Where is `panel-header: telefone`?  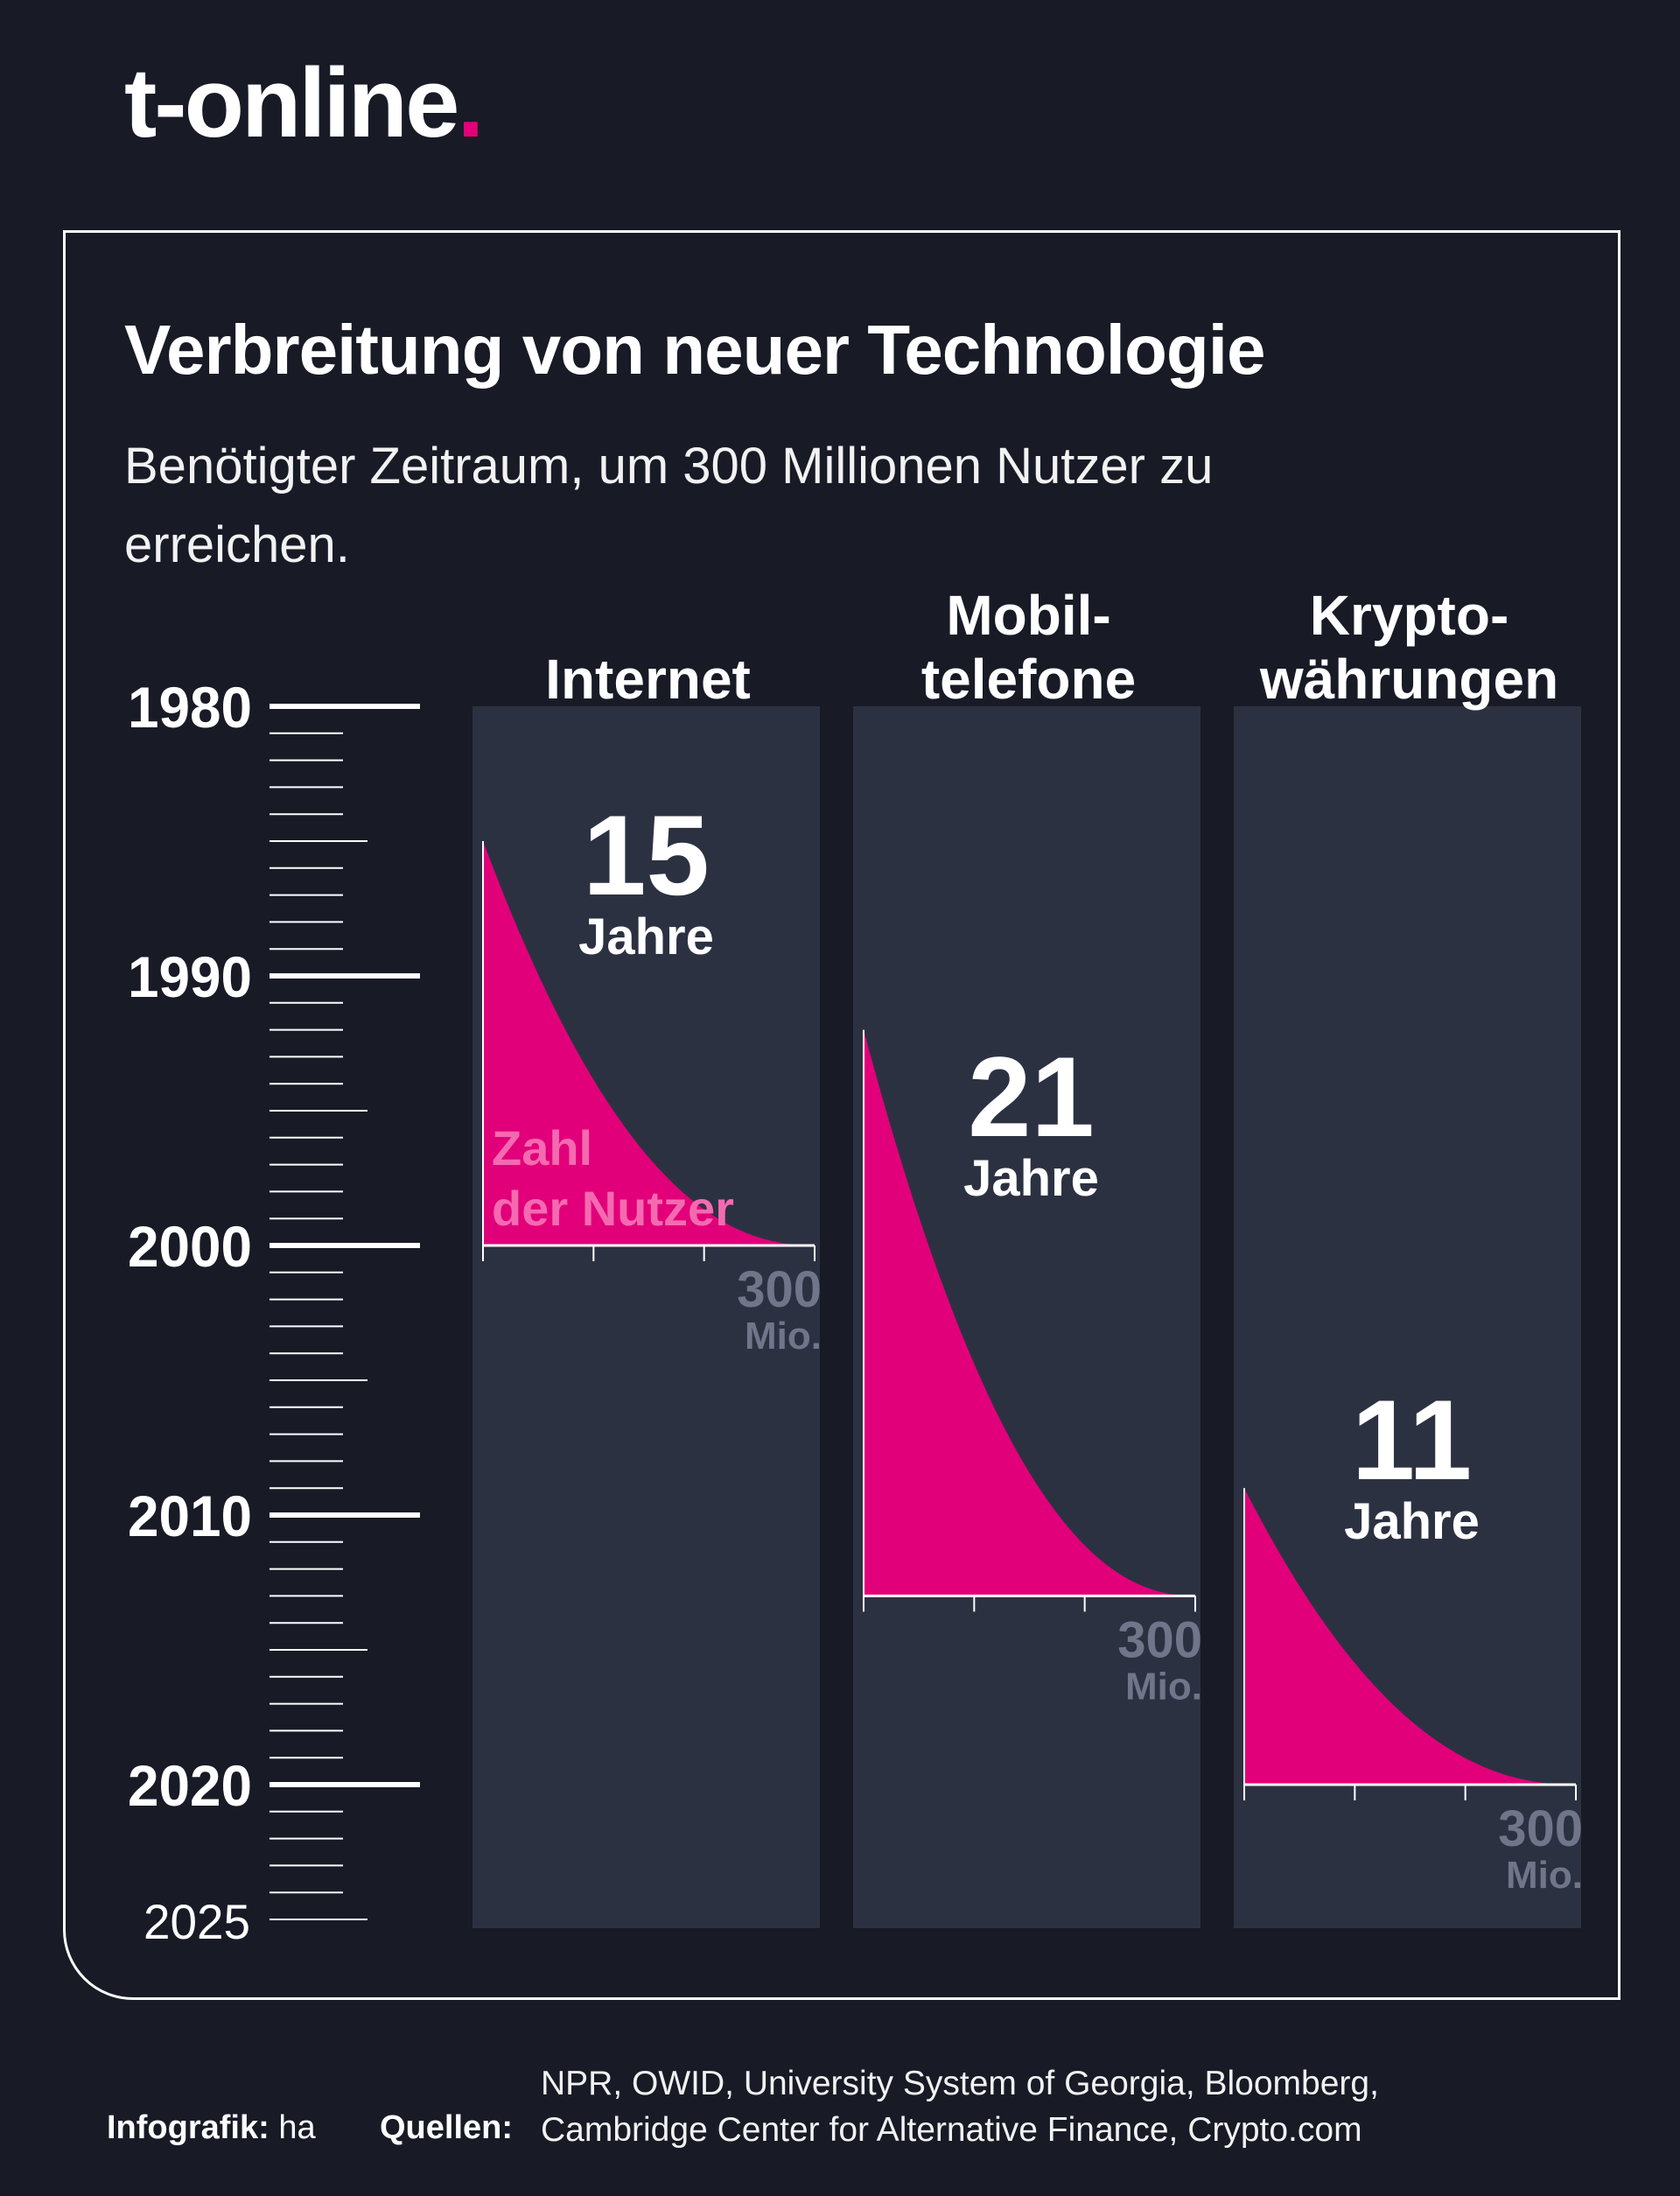
panel-header: telefone is located at coordinates (1028, 679).